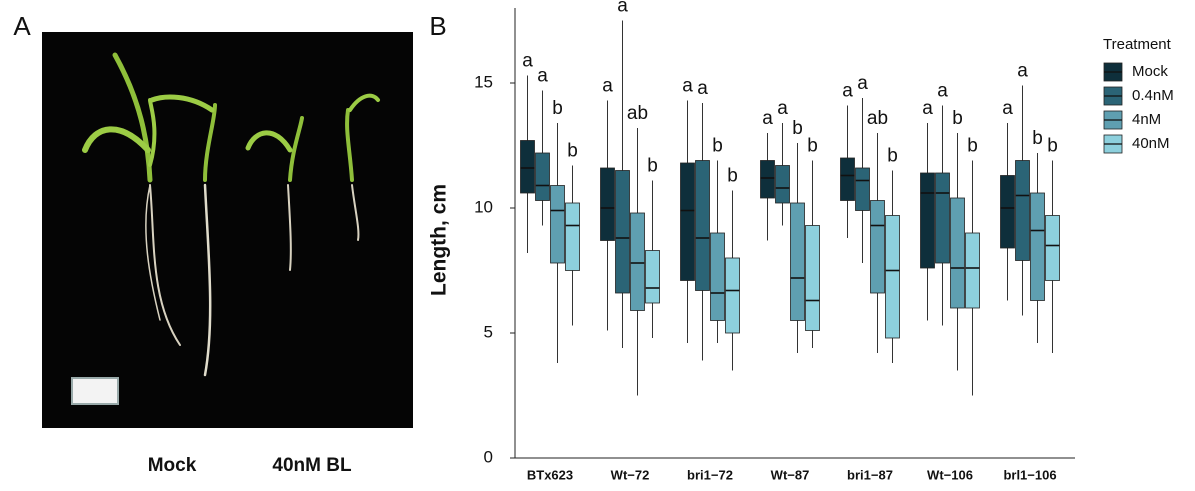  Describe the element at coordinates (1146, 119) in the screenshot. I see `legend-label: 4nM` at that location.